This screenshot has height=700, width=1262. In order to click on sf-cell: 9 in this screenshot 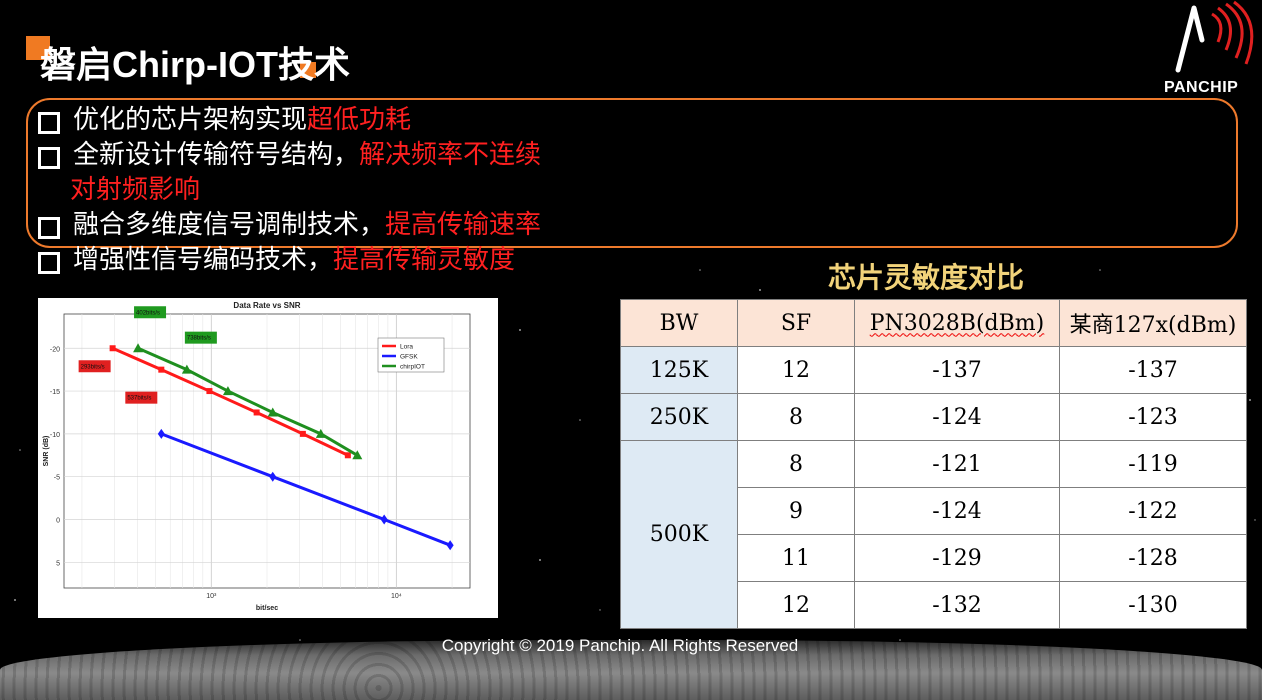, I will do `click(796, 511)`.